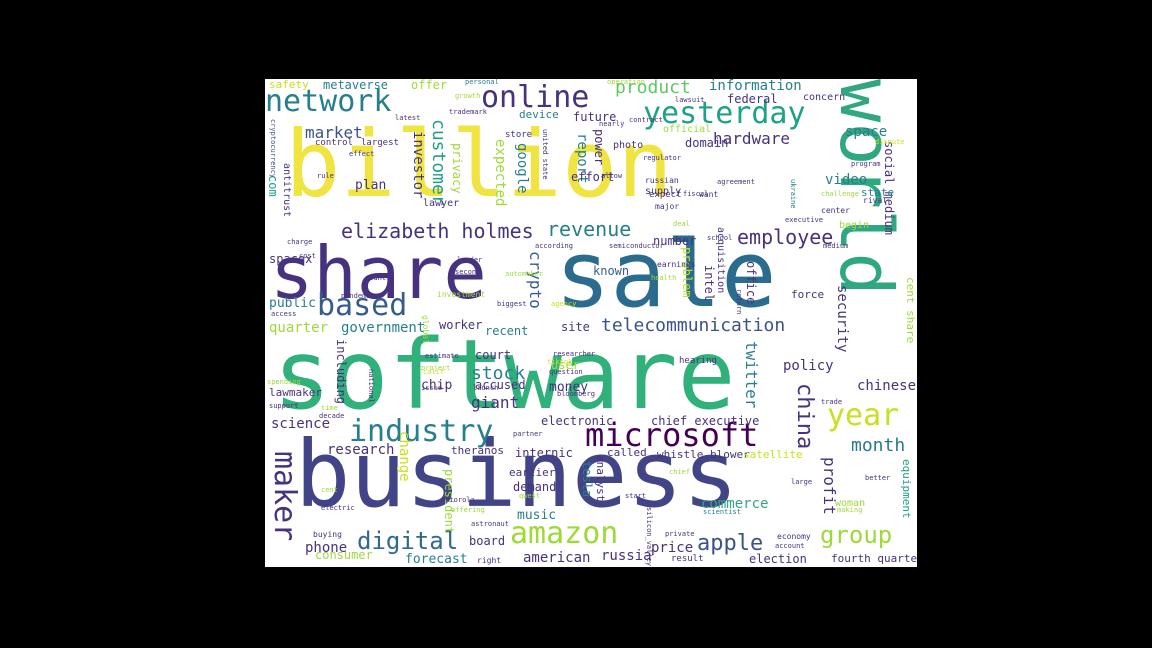 The width and height of the screenshot is (1152, 648). I want to click on word: qwest, so click(530, 496).